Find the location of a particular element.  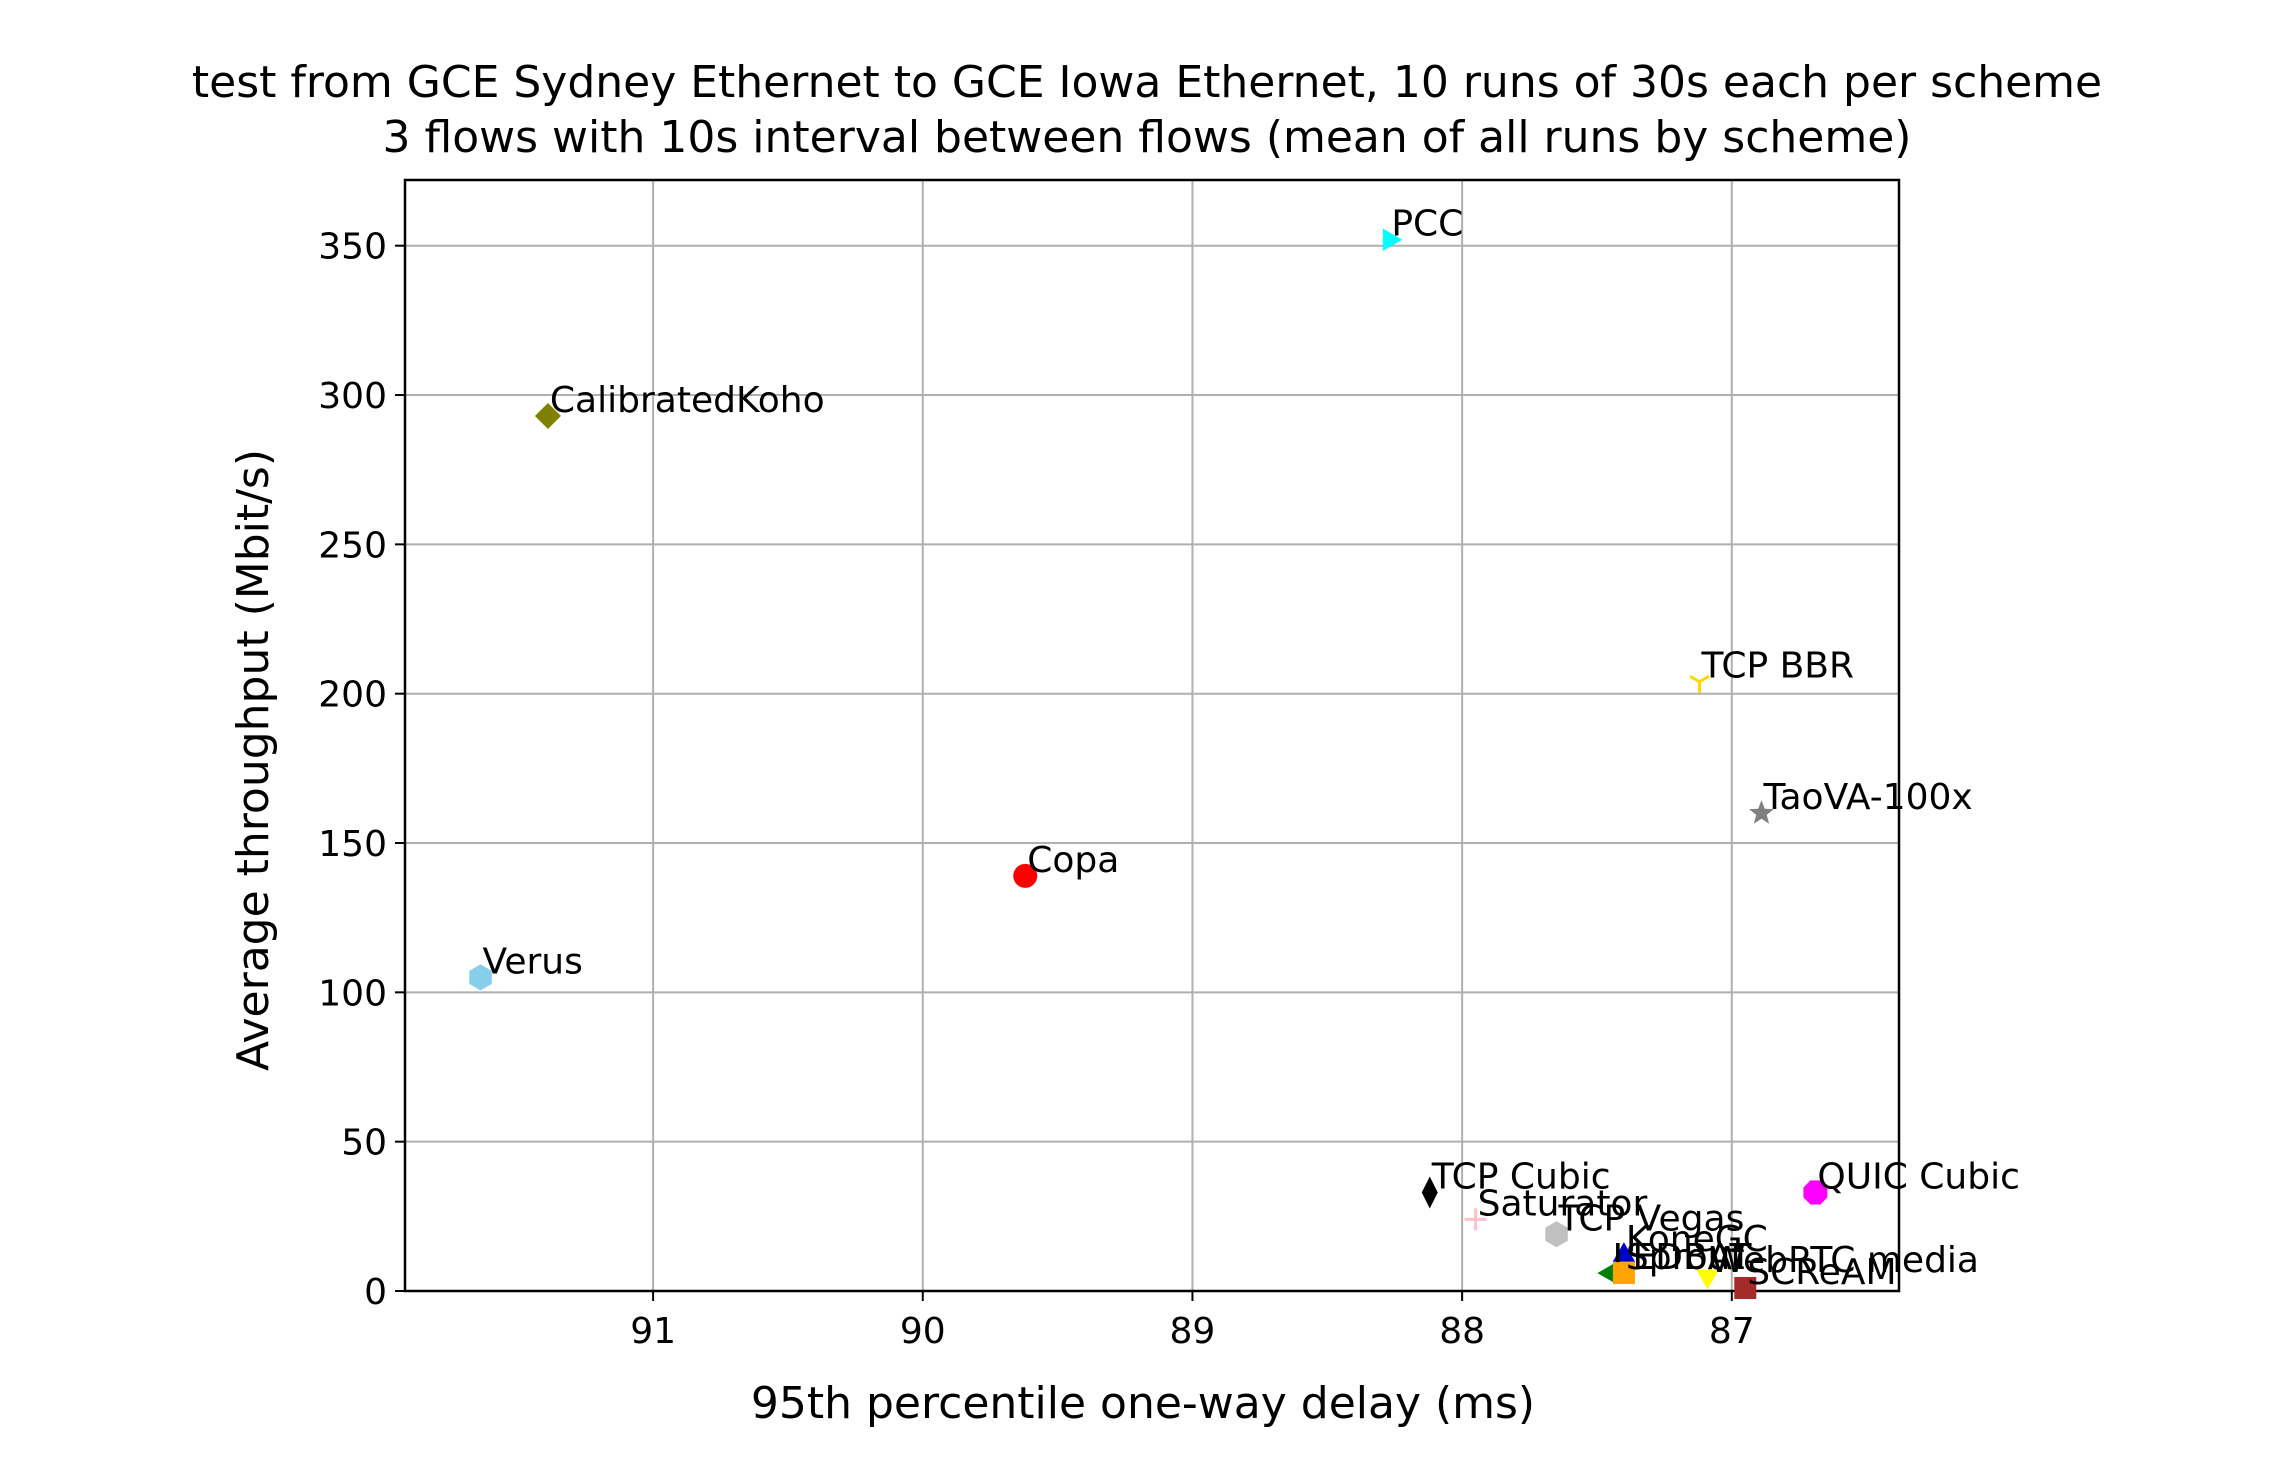

x-tick-label: 87 is located at coordinates (1732, 1331).